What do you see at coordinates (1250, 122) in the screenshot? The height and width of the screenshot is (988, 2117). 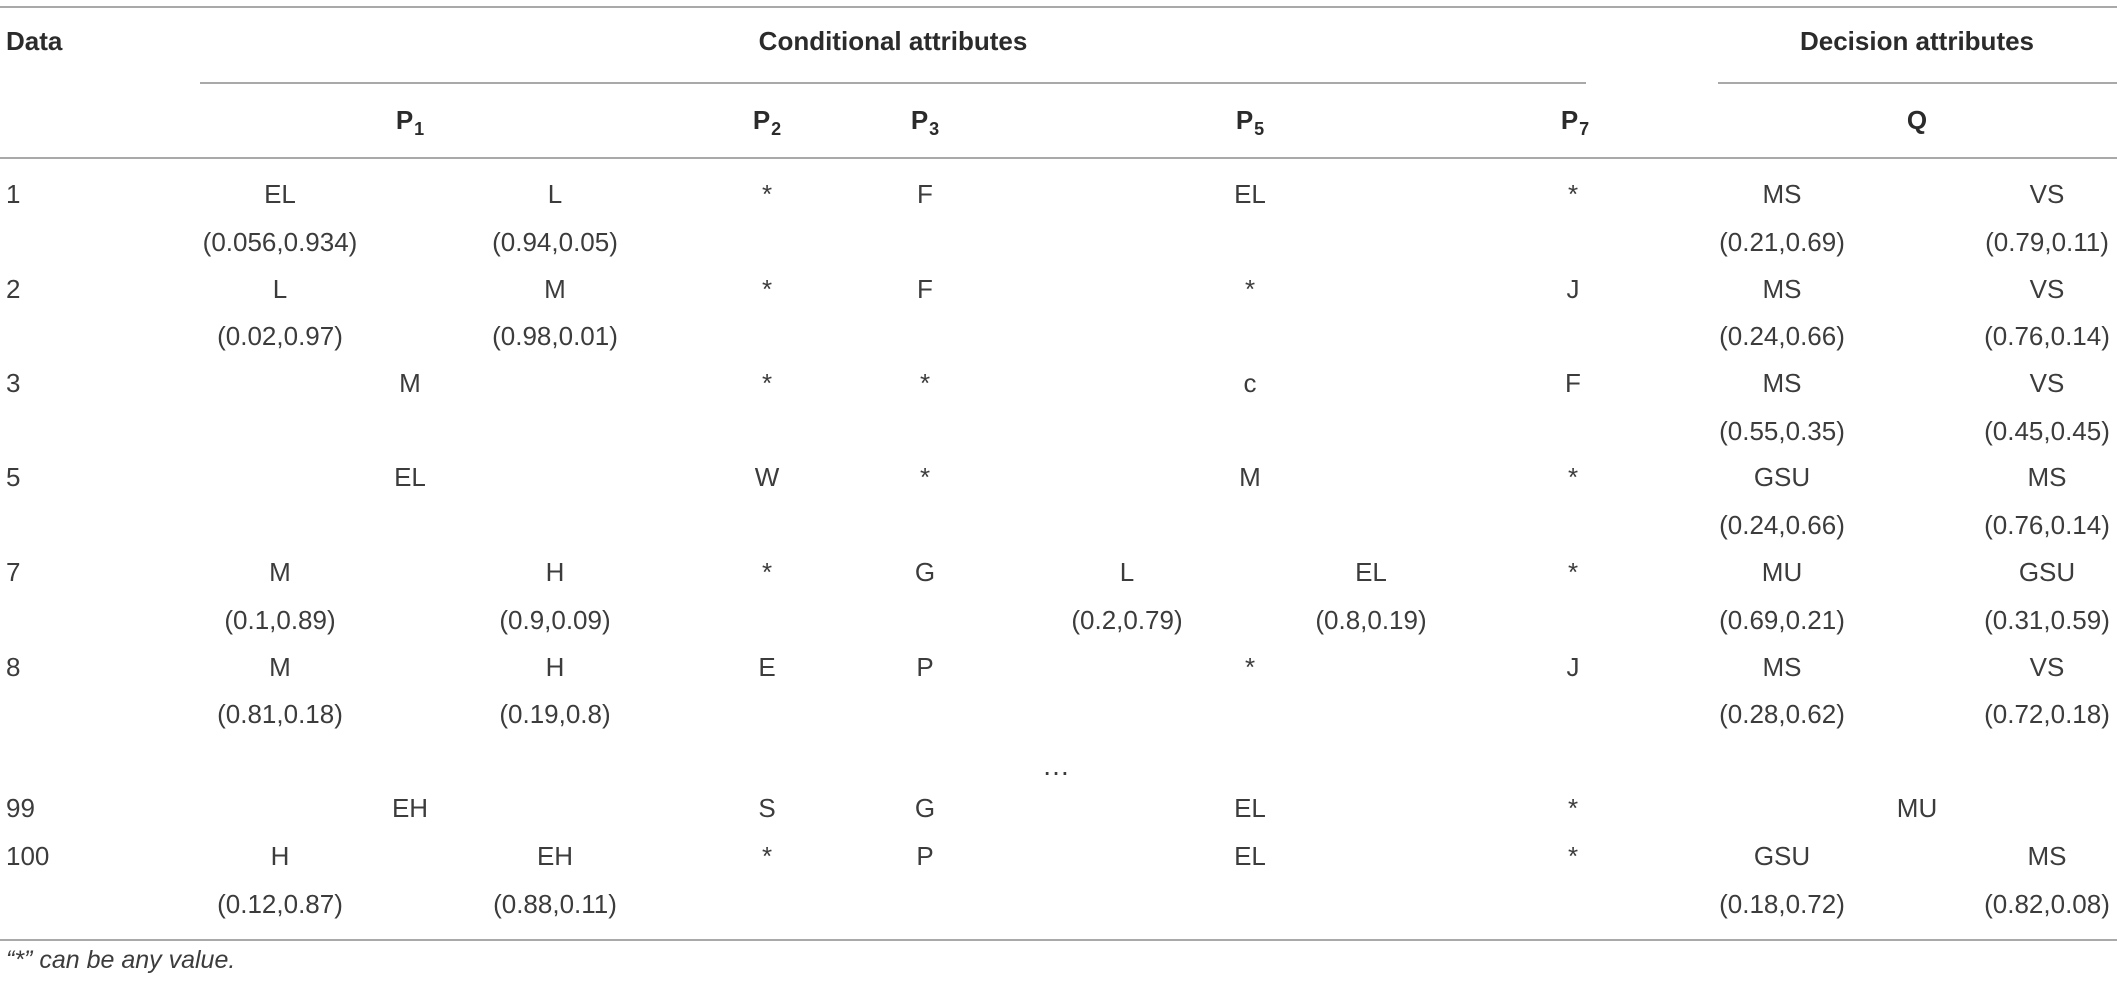 I see `col-header-p5: P5` at bounding box center [1250, 122].